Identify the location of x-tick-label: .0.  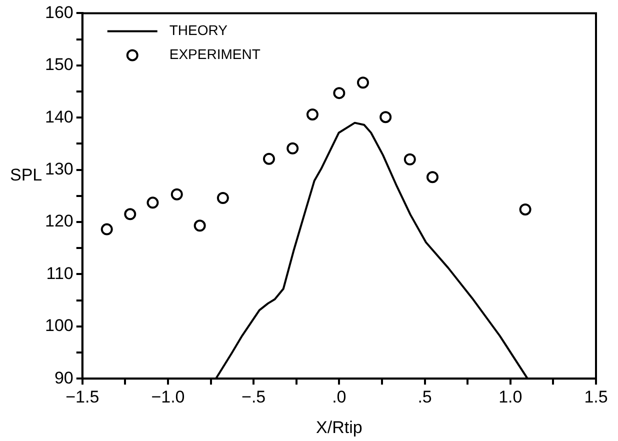
(339, 396).